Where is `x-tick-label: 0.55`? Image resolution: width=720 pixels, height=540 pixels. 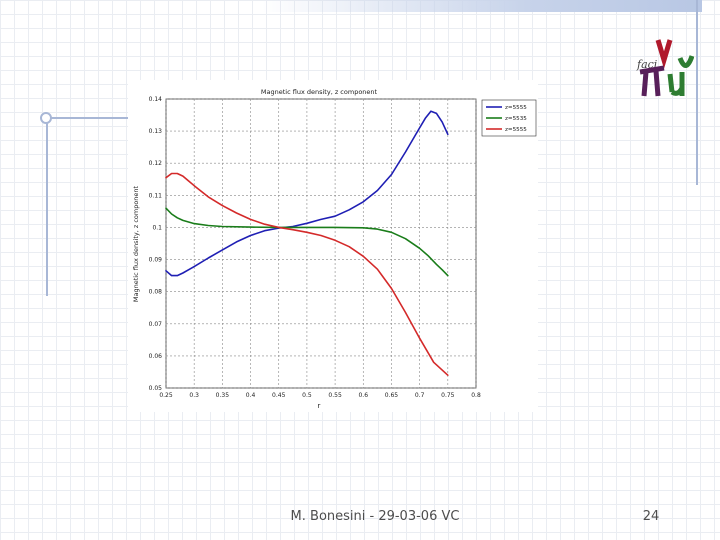
x-tick-label: 0.55 is located at coordinates (335, 395).